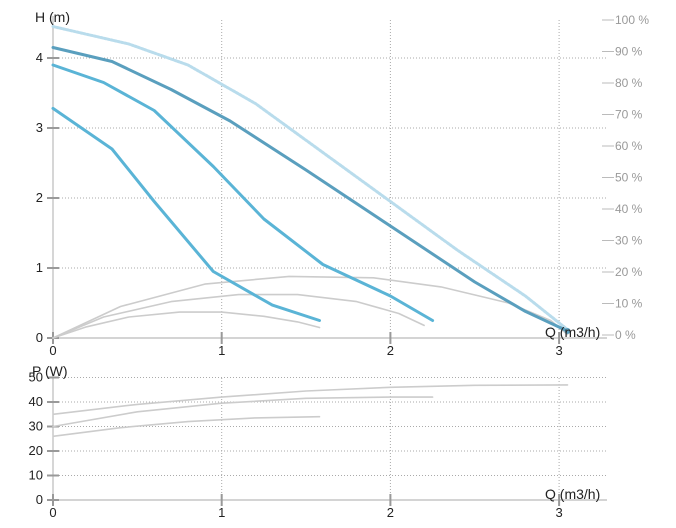 Image resolution: width=676 pixels, height=528 pixels. I want to click on y-tick-label: 50, so click(36, 377).